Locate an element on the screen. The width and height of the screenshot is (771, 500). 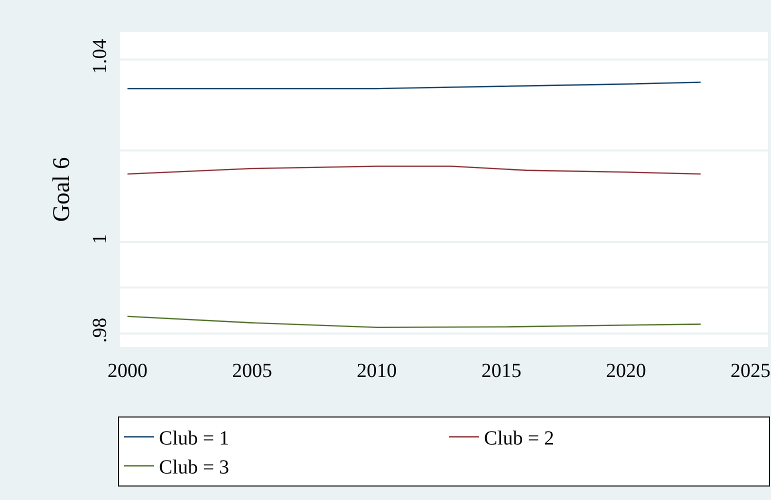
legend-label: Club = 1 is located at coordinates (194, 439).